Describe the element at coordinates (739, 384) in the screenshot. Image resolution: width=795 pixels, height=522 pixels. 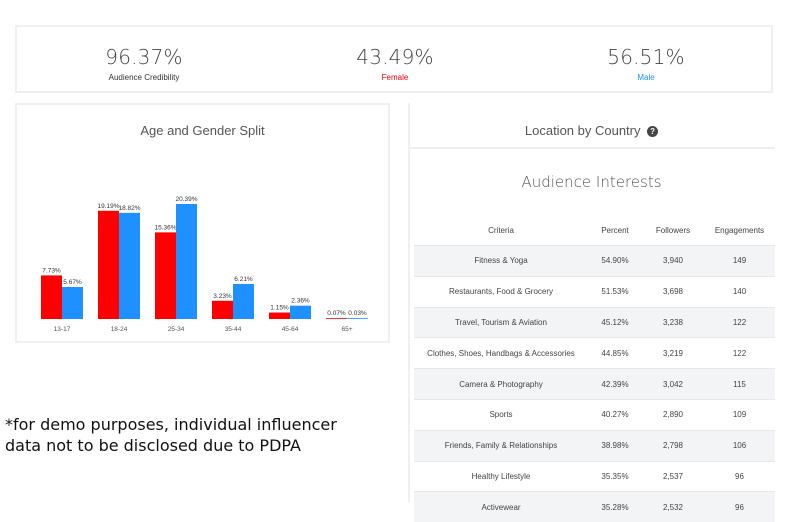
I see `cell-engagements: 115` at that location.